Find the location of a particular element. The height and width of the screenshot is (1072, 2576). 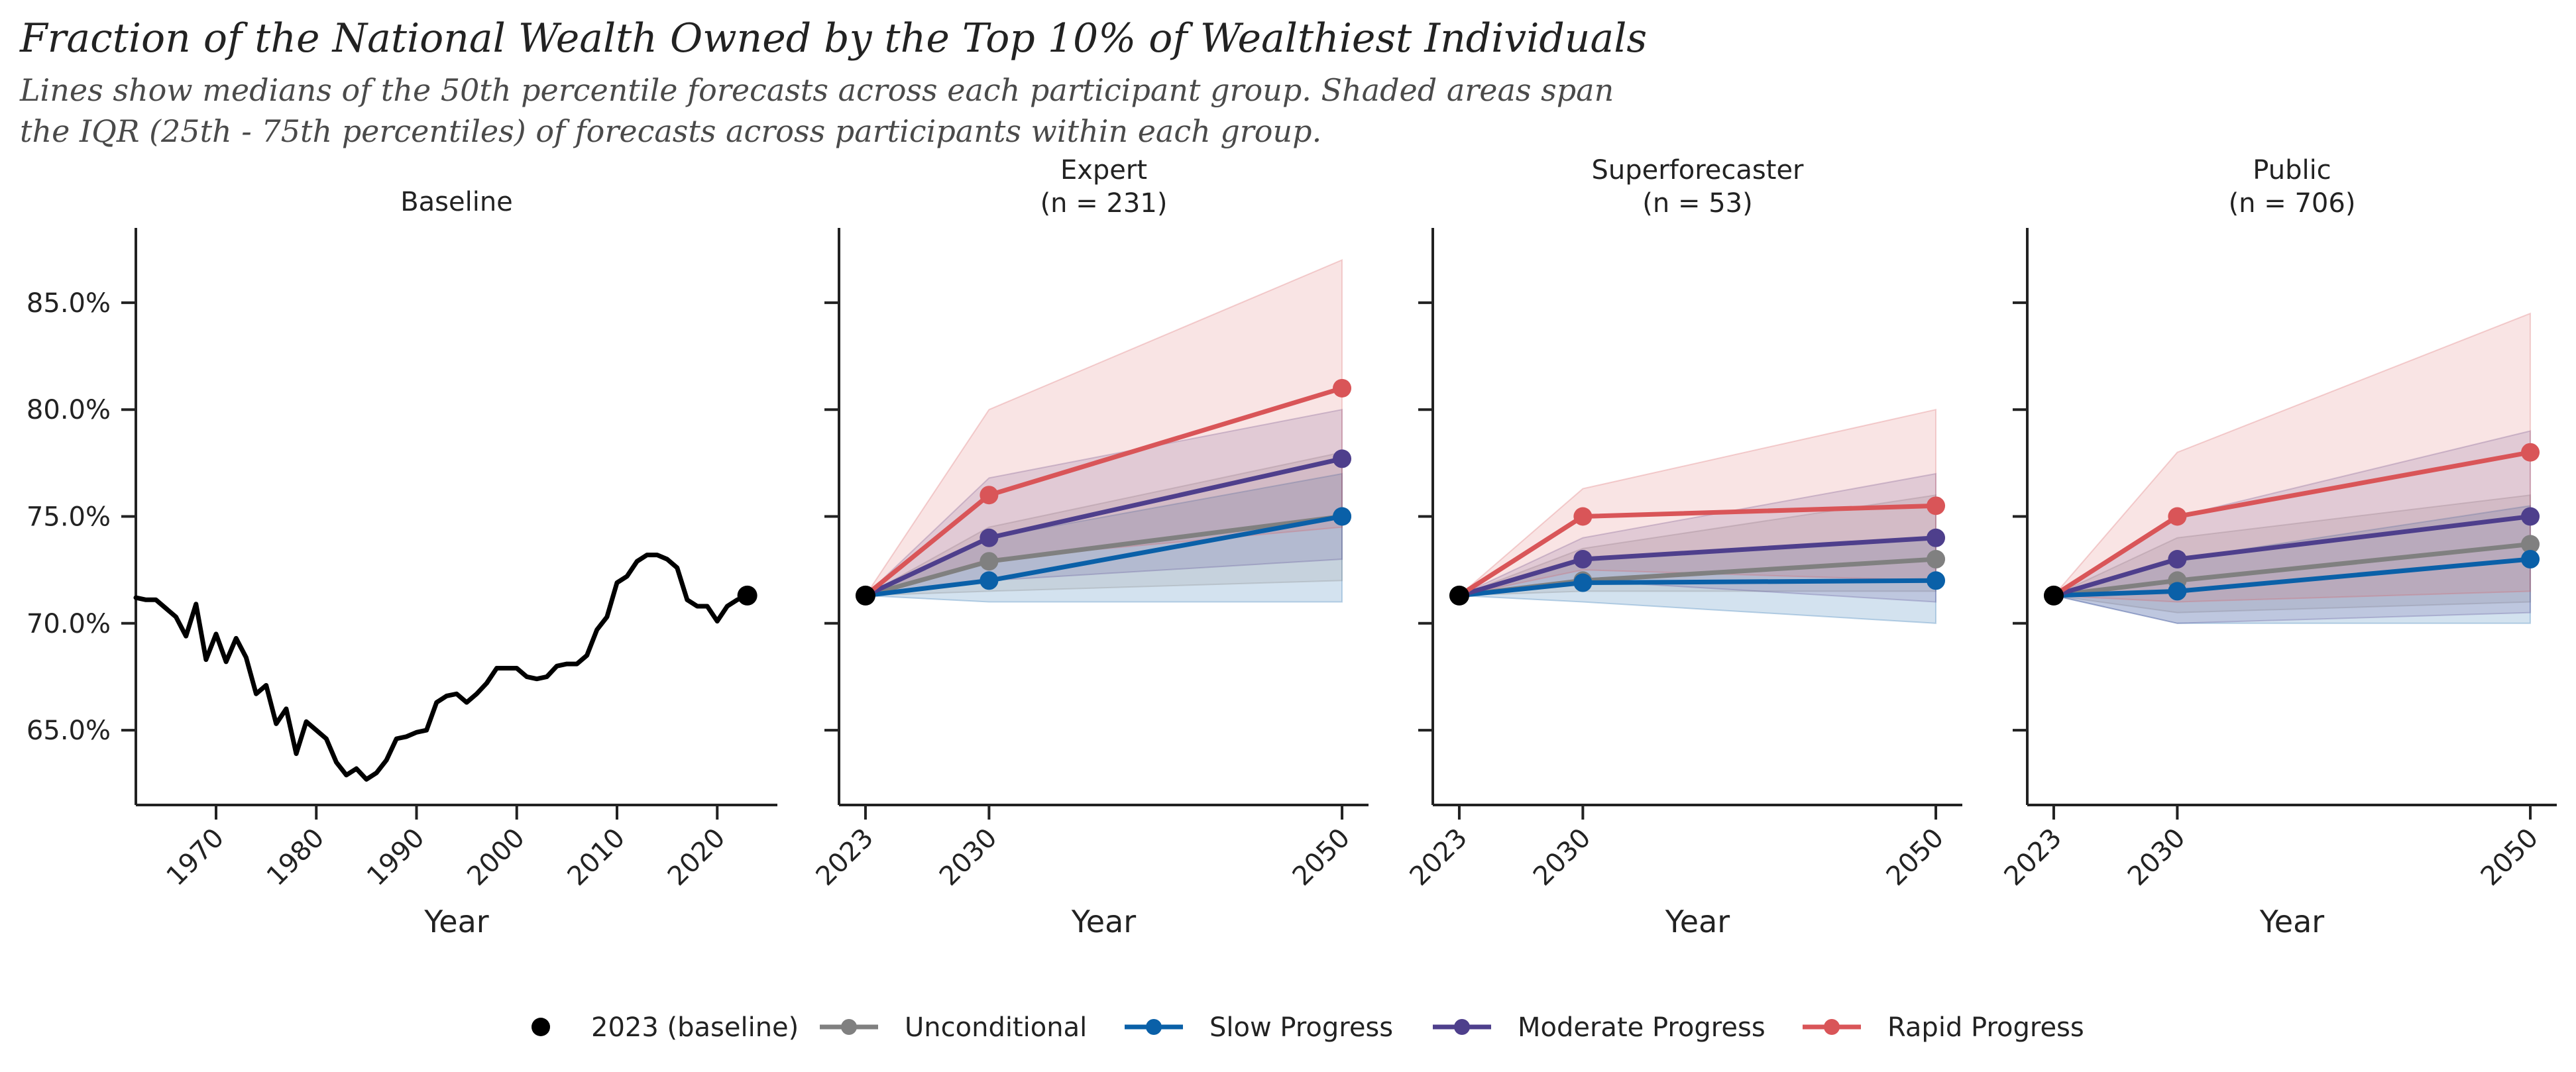

legend-label: Rapid Progress is located at coordinates (1985, 1027).